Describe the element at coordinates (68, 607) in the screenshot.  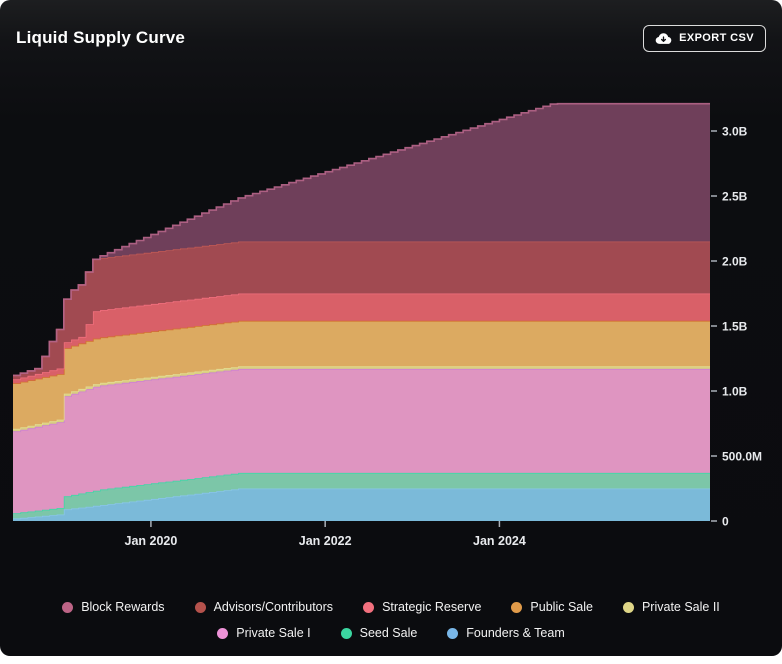
I see `legend-dot-block-rewards` at that location.